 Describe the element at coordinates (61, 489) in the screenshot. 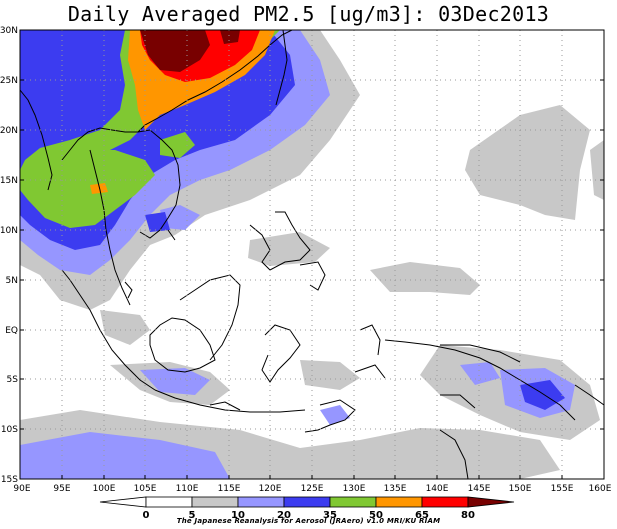

I see `lon-label: 95E` at that location.